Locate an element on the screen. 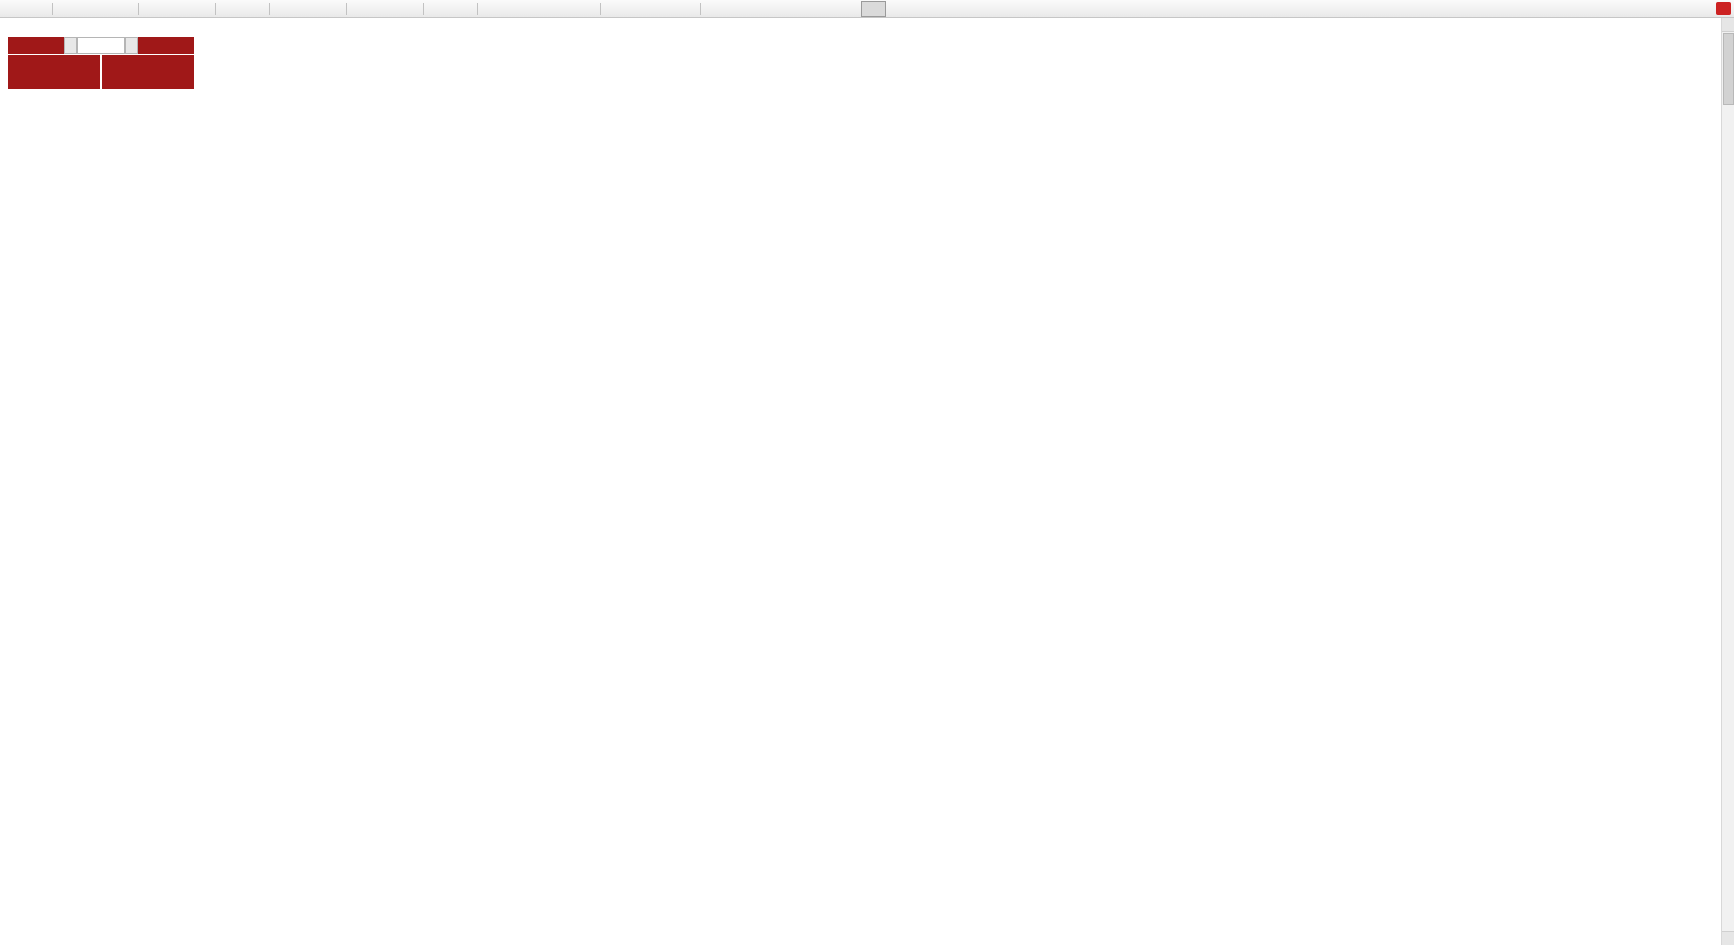  vertical-scrollbar is located at coordinates (1727, 481).